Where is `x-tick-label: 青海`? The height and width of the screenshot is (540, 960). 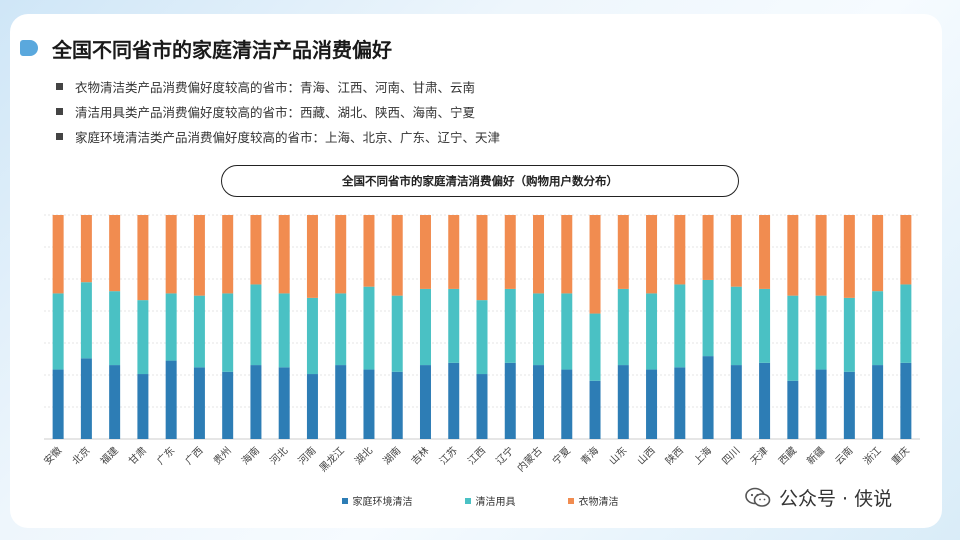
x-tick-label: 青海 is located at coordinates (589, 455).